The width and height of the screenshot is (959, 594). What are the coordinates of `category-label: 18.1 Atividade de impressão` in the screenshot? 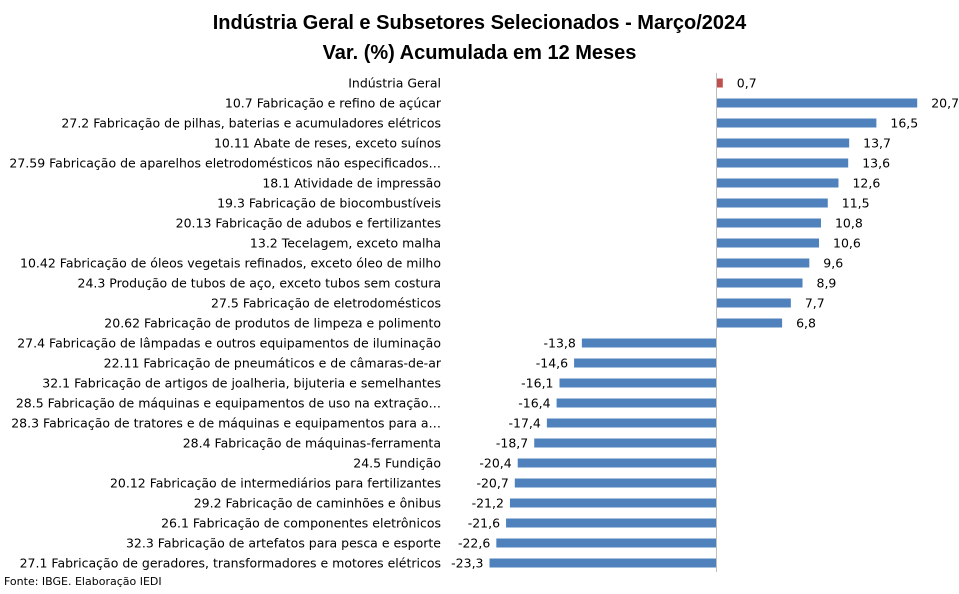 It's located at (351, 183).